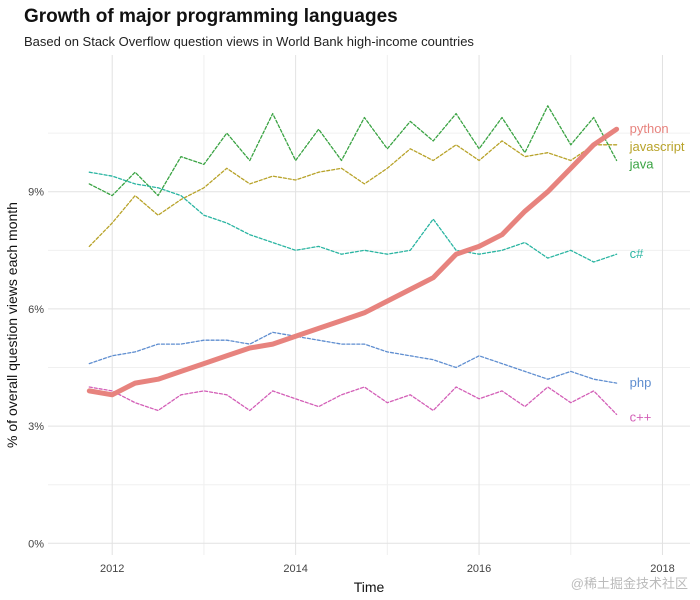 The image size is (700, 600). I want to click on x-tick-label: 2014, so click(295, 569).